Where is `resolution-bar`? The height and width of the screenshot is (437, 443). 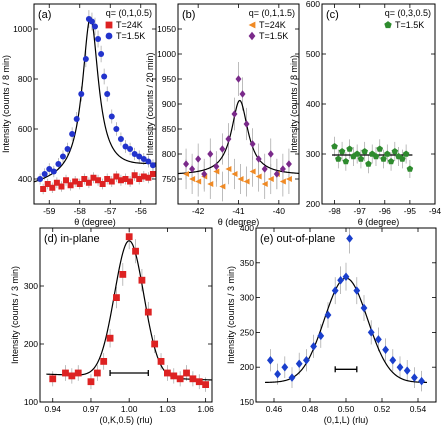
resolution-bar is located at coordinates (346, 369).